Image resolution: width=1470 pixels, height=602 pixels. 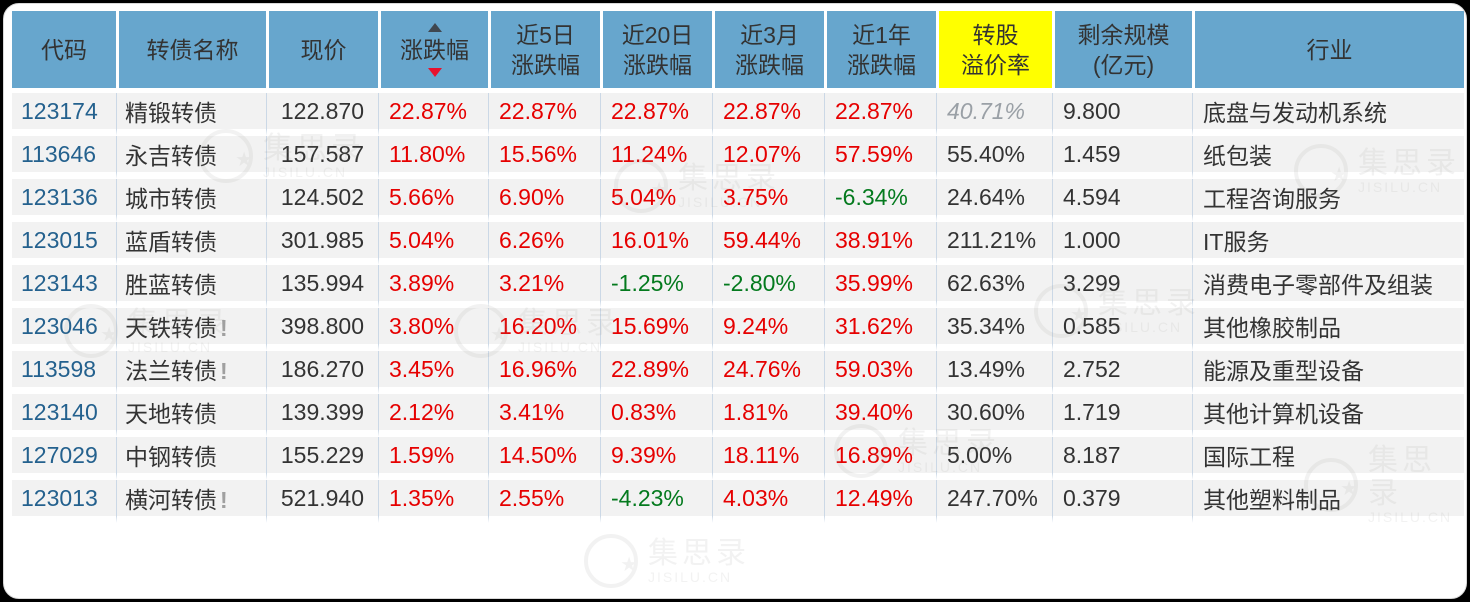 I want to click on cell-code: 123015, so click(x=64, y=243).